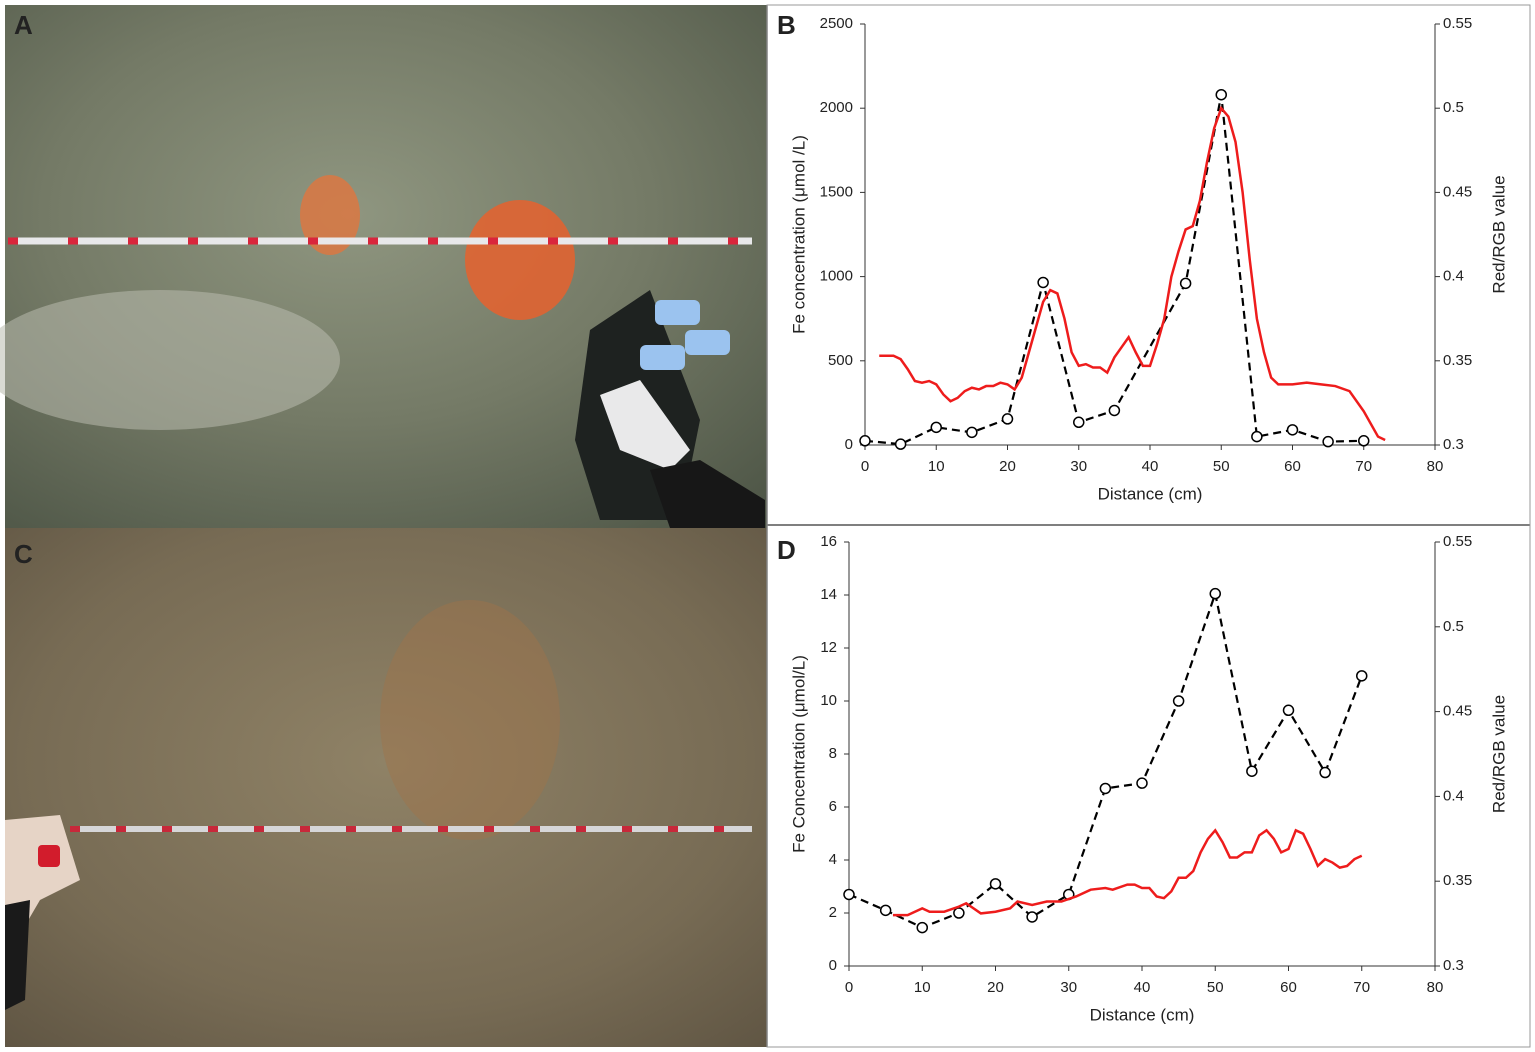  Describe the element at coordinates (23, 25) in the screenshot. I see `panel-label: A` at that location.